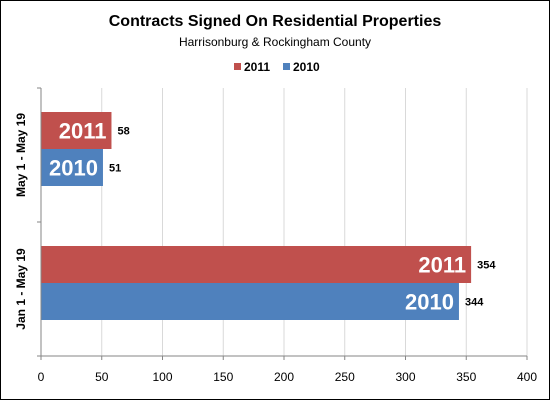 This screenshot has height=400, width=550. Describe the element at coordinates (21, 221) in the screenshot. I see `category-labels: May 1 - May 19 Jan 1 - May 19` at that location.